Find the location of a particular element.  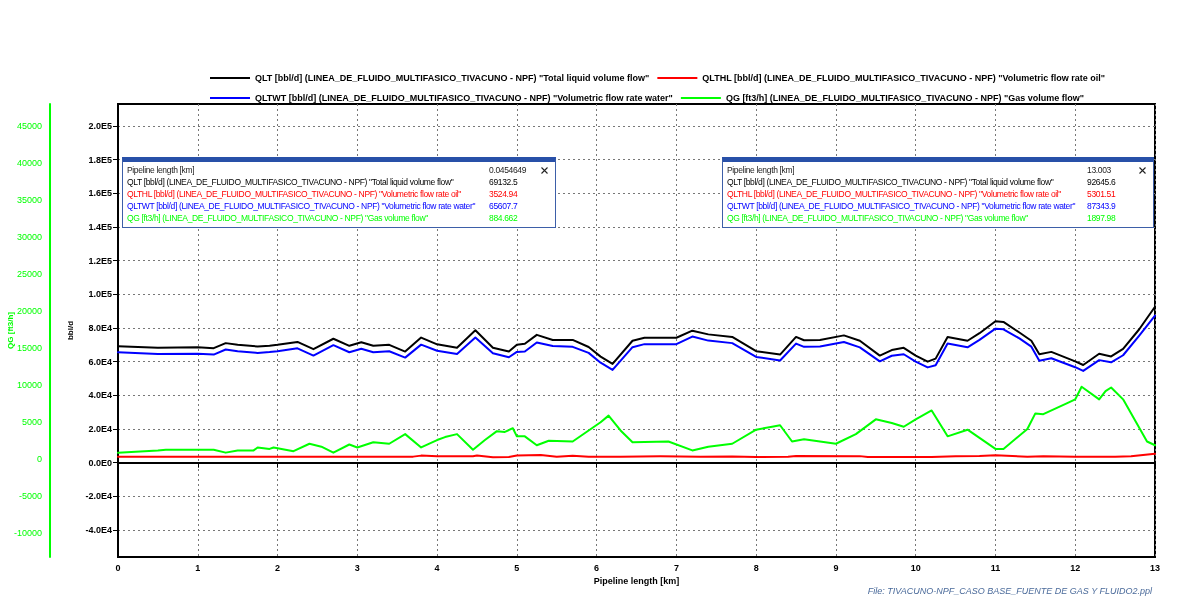

y-tick-label: 1.2E5 is located at coordinates (100, 260).